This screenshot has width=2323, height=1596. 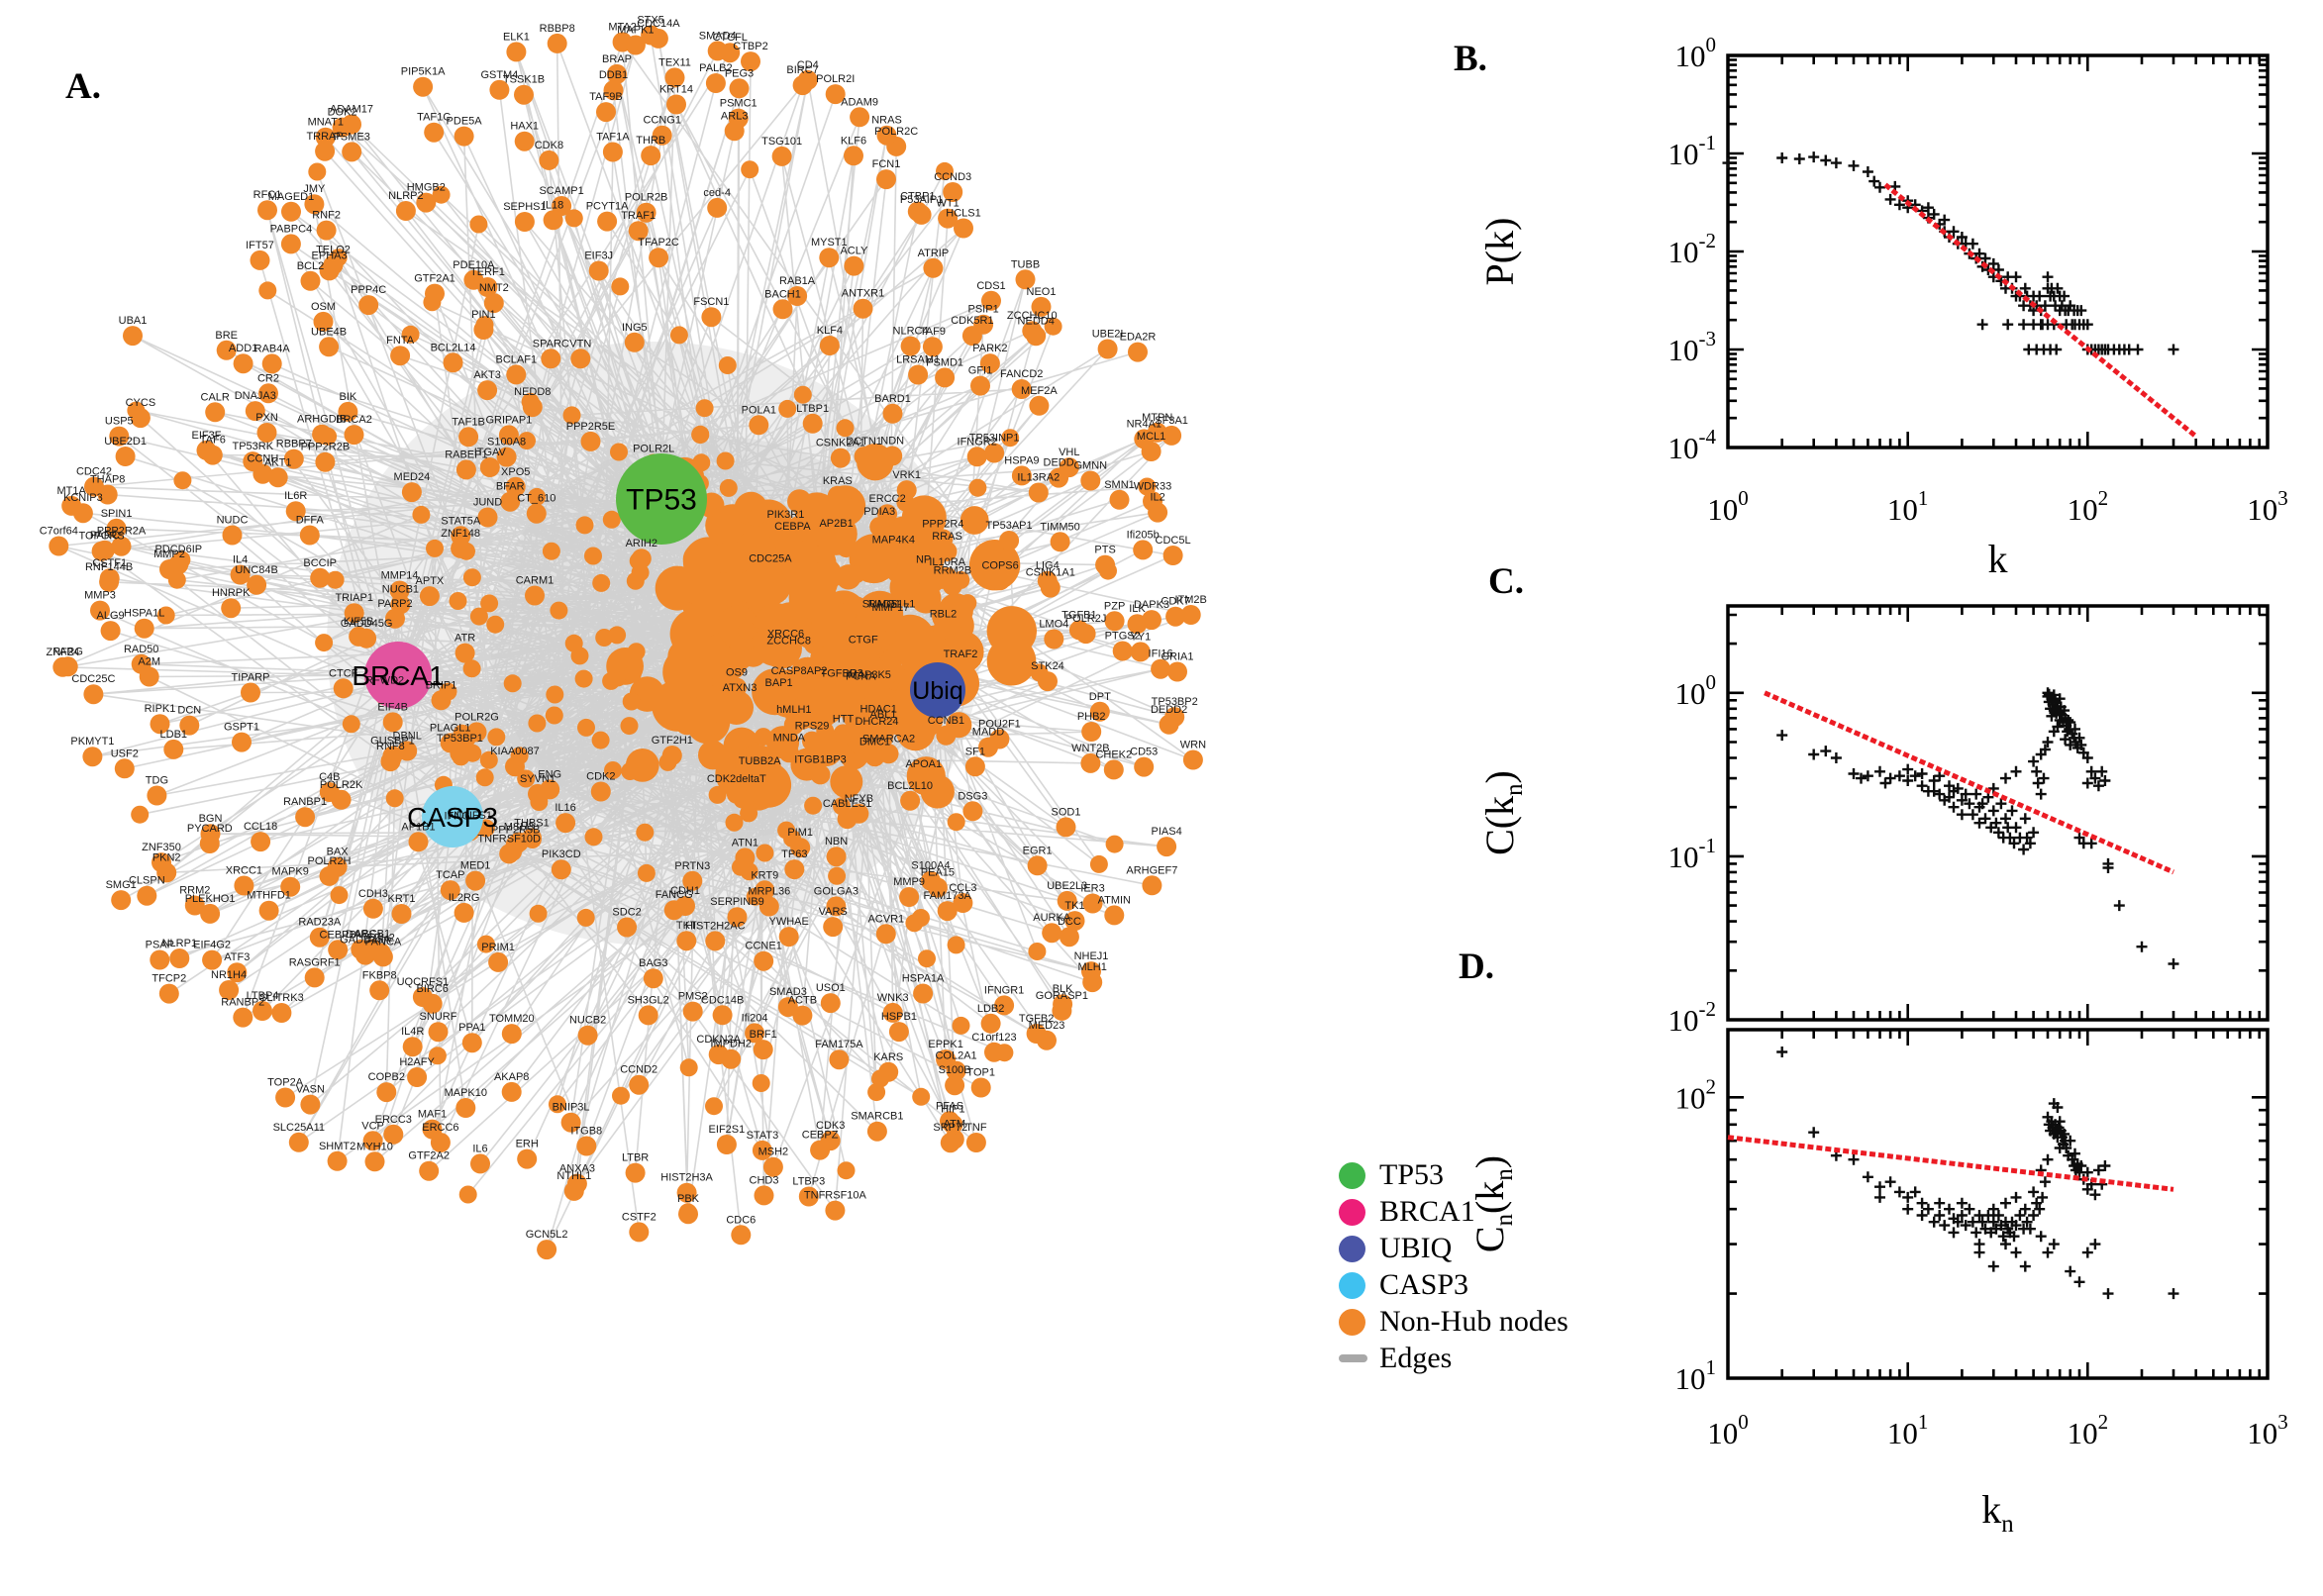 I want to click on network-node-label: MEF2A, so click(x=1039, y=391).